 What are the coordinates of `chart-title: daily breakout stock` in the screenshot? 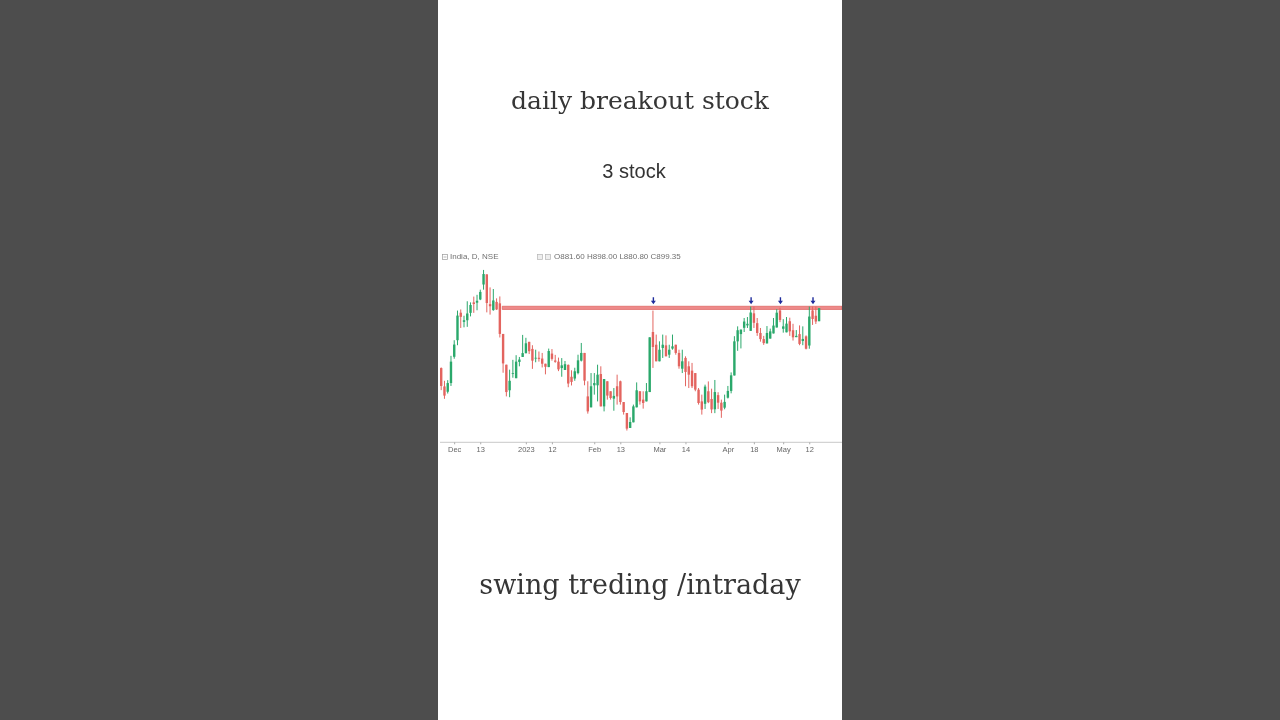 It's located at (640, 101).